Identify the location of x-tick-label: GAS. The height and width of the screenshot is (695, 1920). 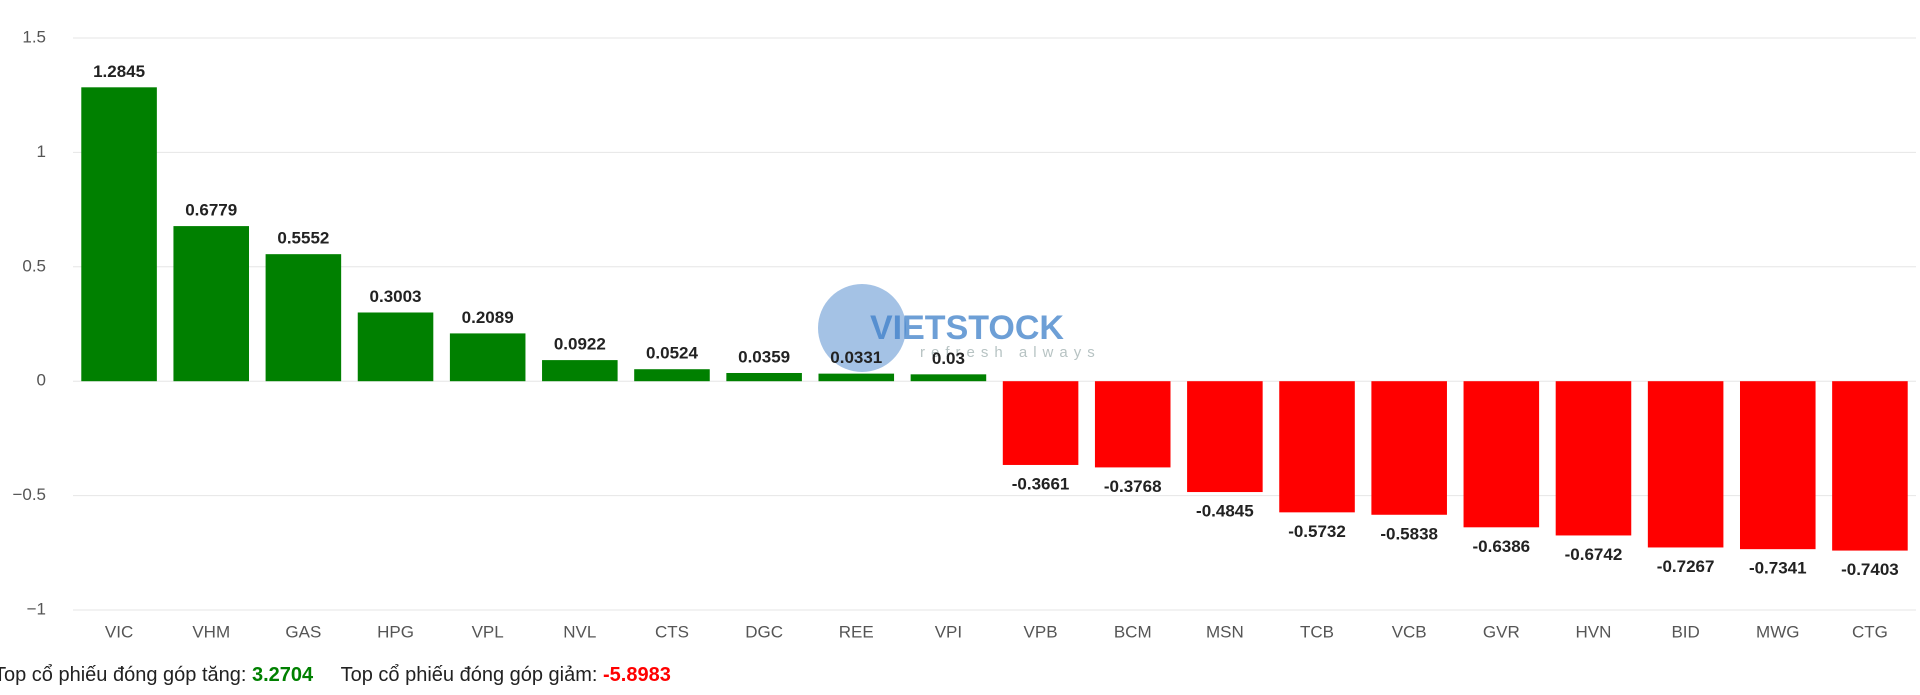
(303, 631).